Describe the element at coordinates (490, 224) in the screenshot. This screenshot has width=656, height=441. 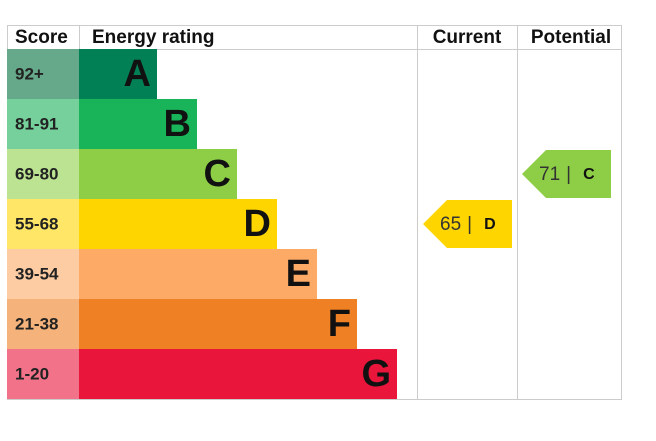
I see `current-letter: D` at that location.